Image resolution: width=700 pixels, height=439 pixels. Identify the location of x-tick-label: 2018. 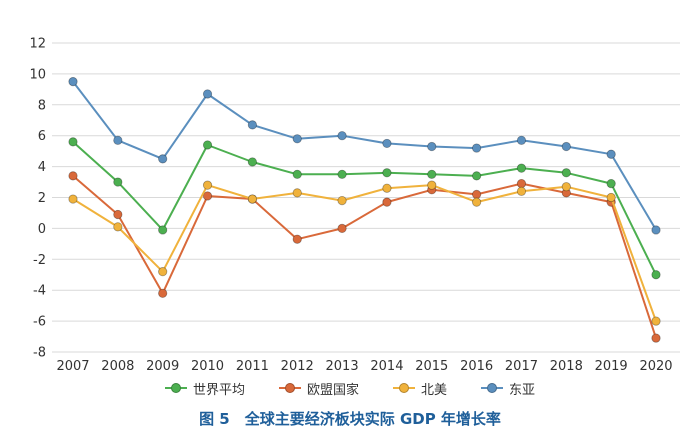
(566, 366).